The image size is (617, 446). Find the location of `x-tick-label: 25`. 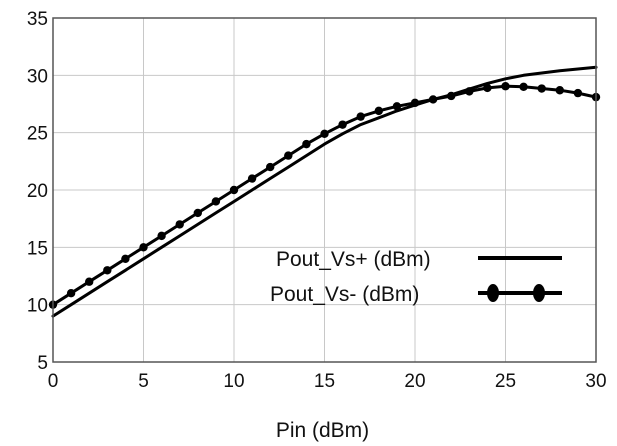

x-tick-label: 25 is located at coordinates (505, 381).